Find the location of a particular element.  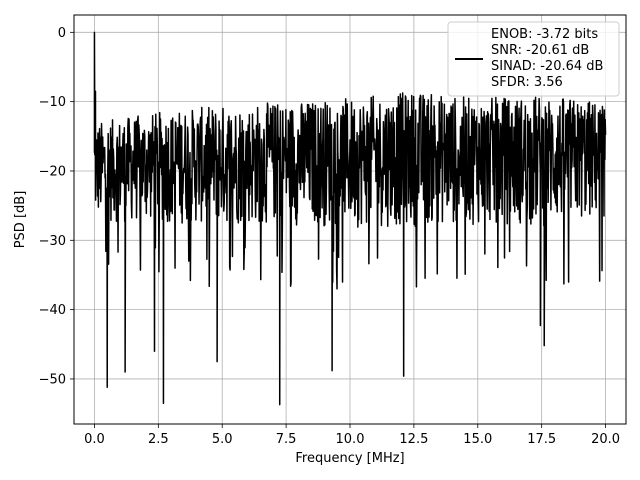

legend-sinad: SINAD: -20.64 dB is located at coordinates (547, 66).